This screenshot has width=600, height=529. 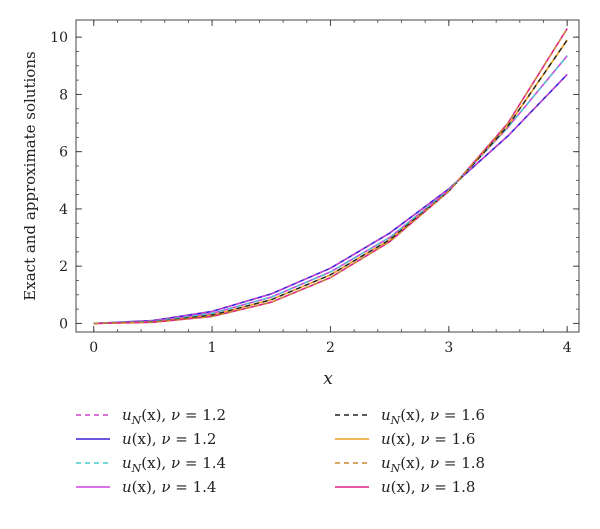 What do you see at coordinates (174, 416) in the screenshot?
I see `legend-label: uN(x), ν = 1.2` at bounding box center [174, 416].